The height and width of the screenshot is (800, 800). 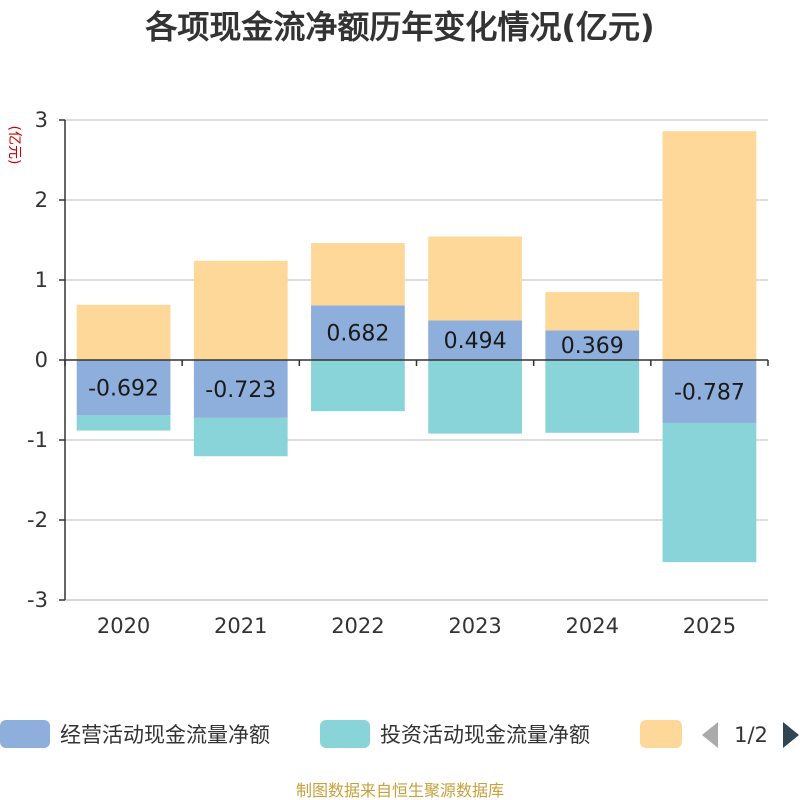 I want to click on y-tick-label: -3, so click(x=37, y=600).